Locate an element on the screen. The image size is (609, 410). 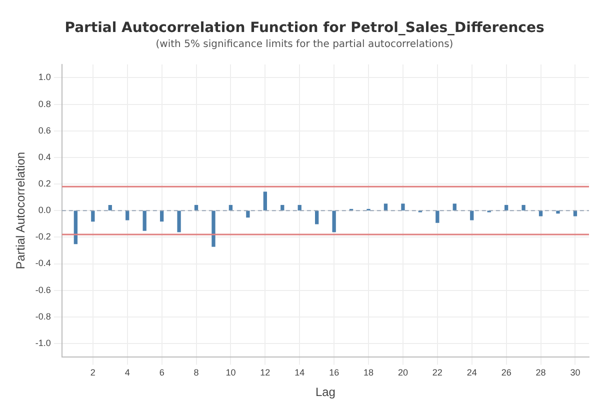
y-tick-label: -0.2 is located at coordinates (43, 237).